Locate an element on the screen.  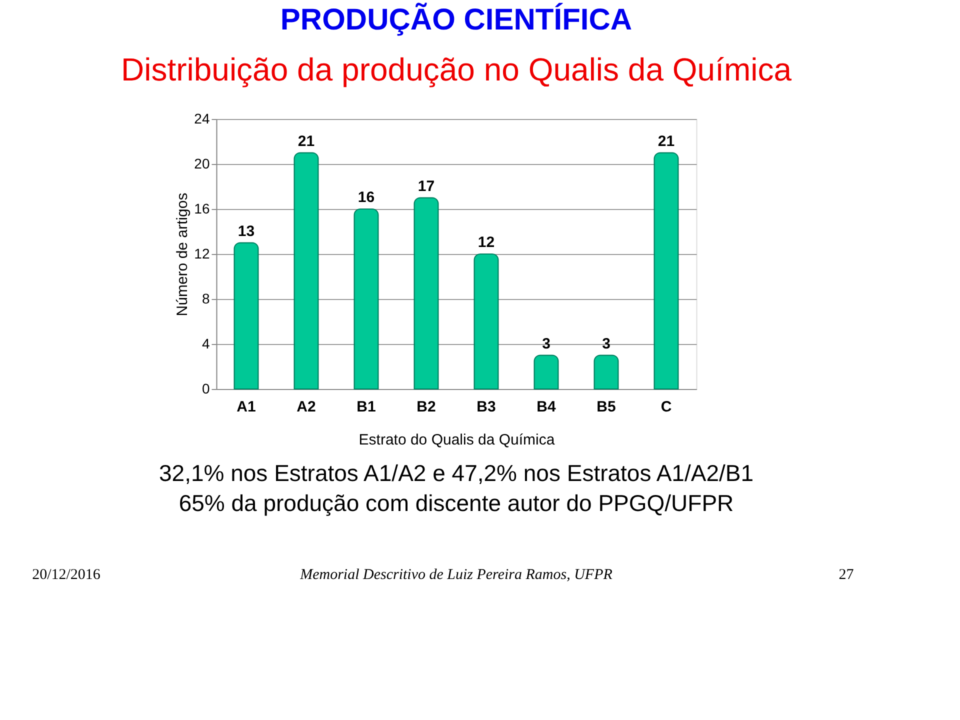
data-label: 16 is located at coordinates (366, 197).